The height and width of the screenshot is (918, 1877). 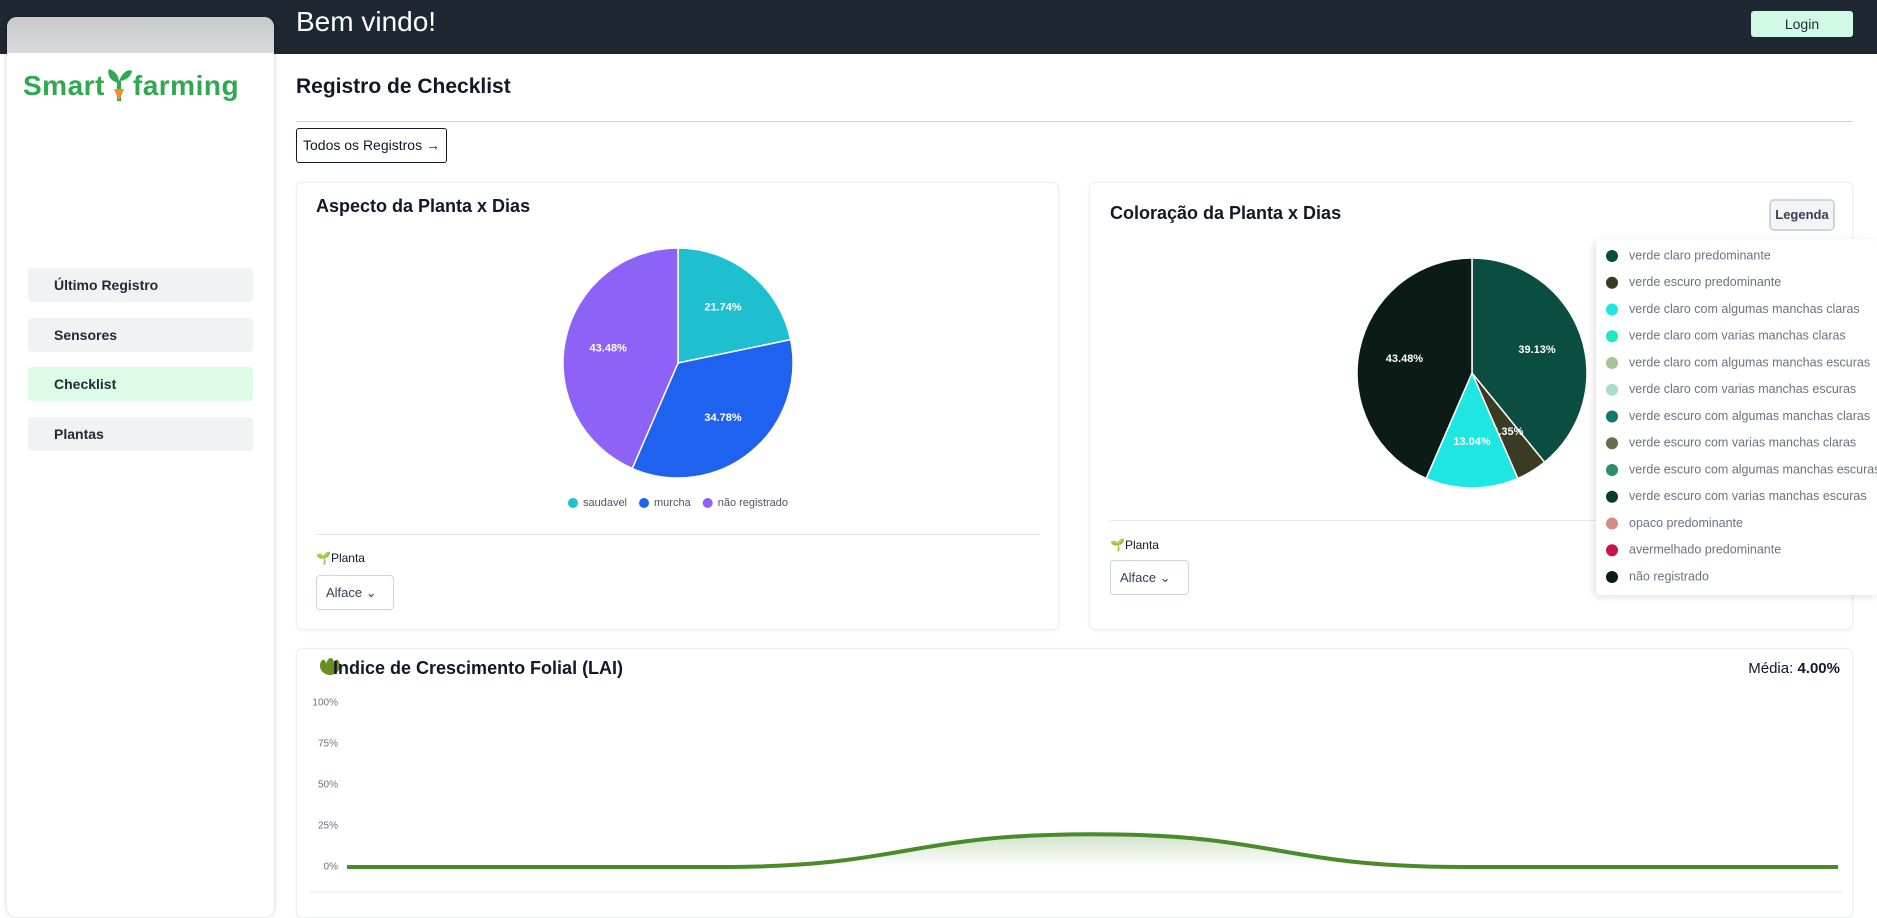 What do you see at coordinates (140, 285) in the screenshot?
I see `nav-item: Último Registro` at bounding box center [140, 285].